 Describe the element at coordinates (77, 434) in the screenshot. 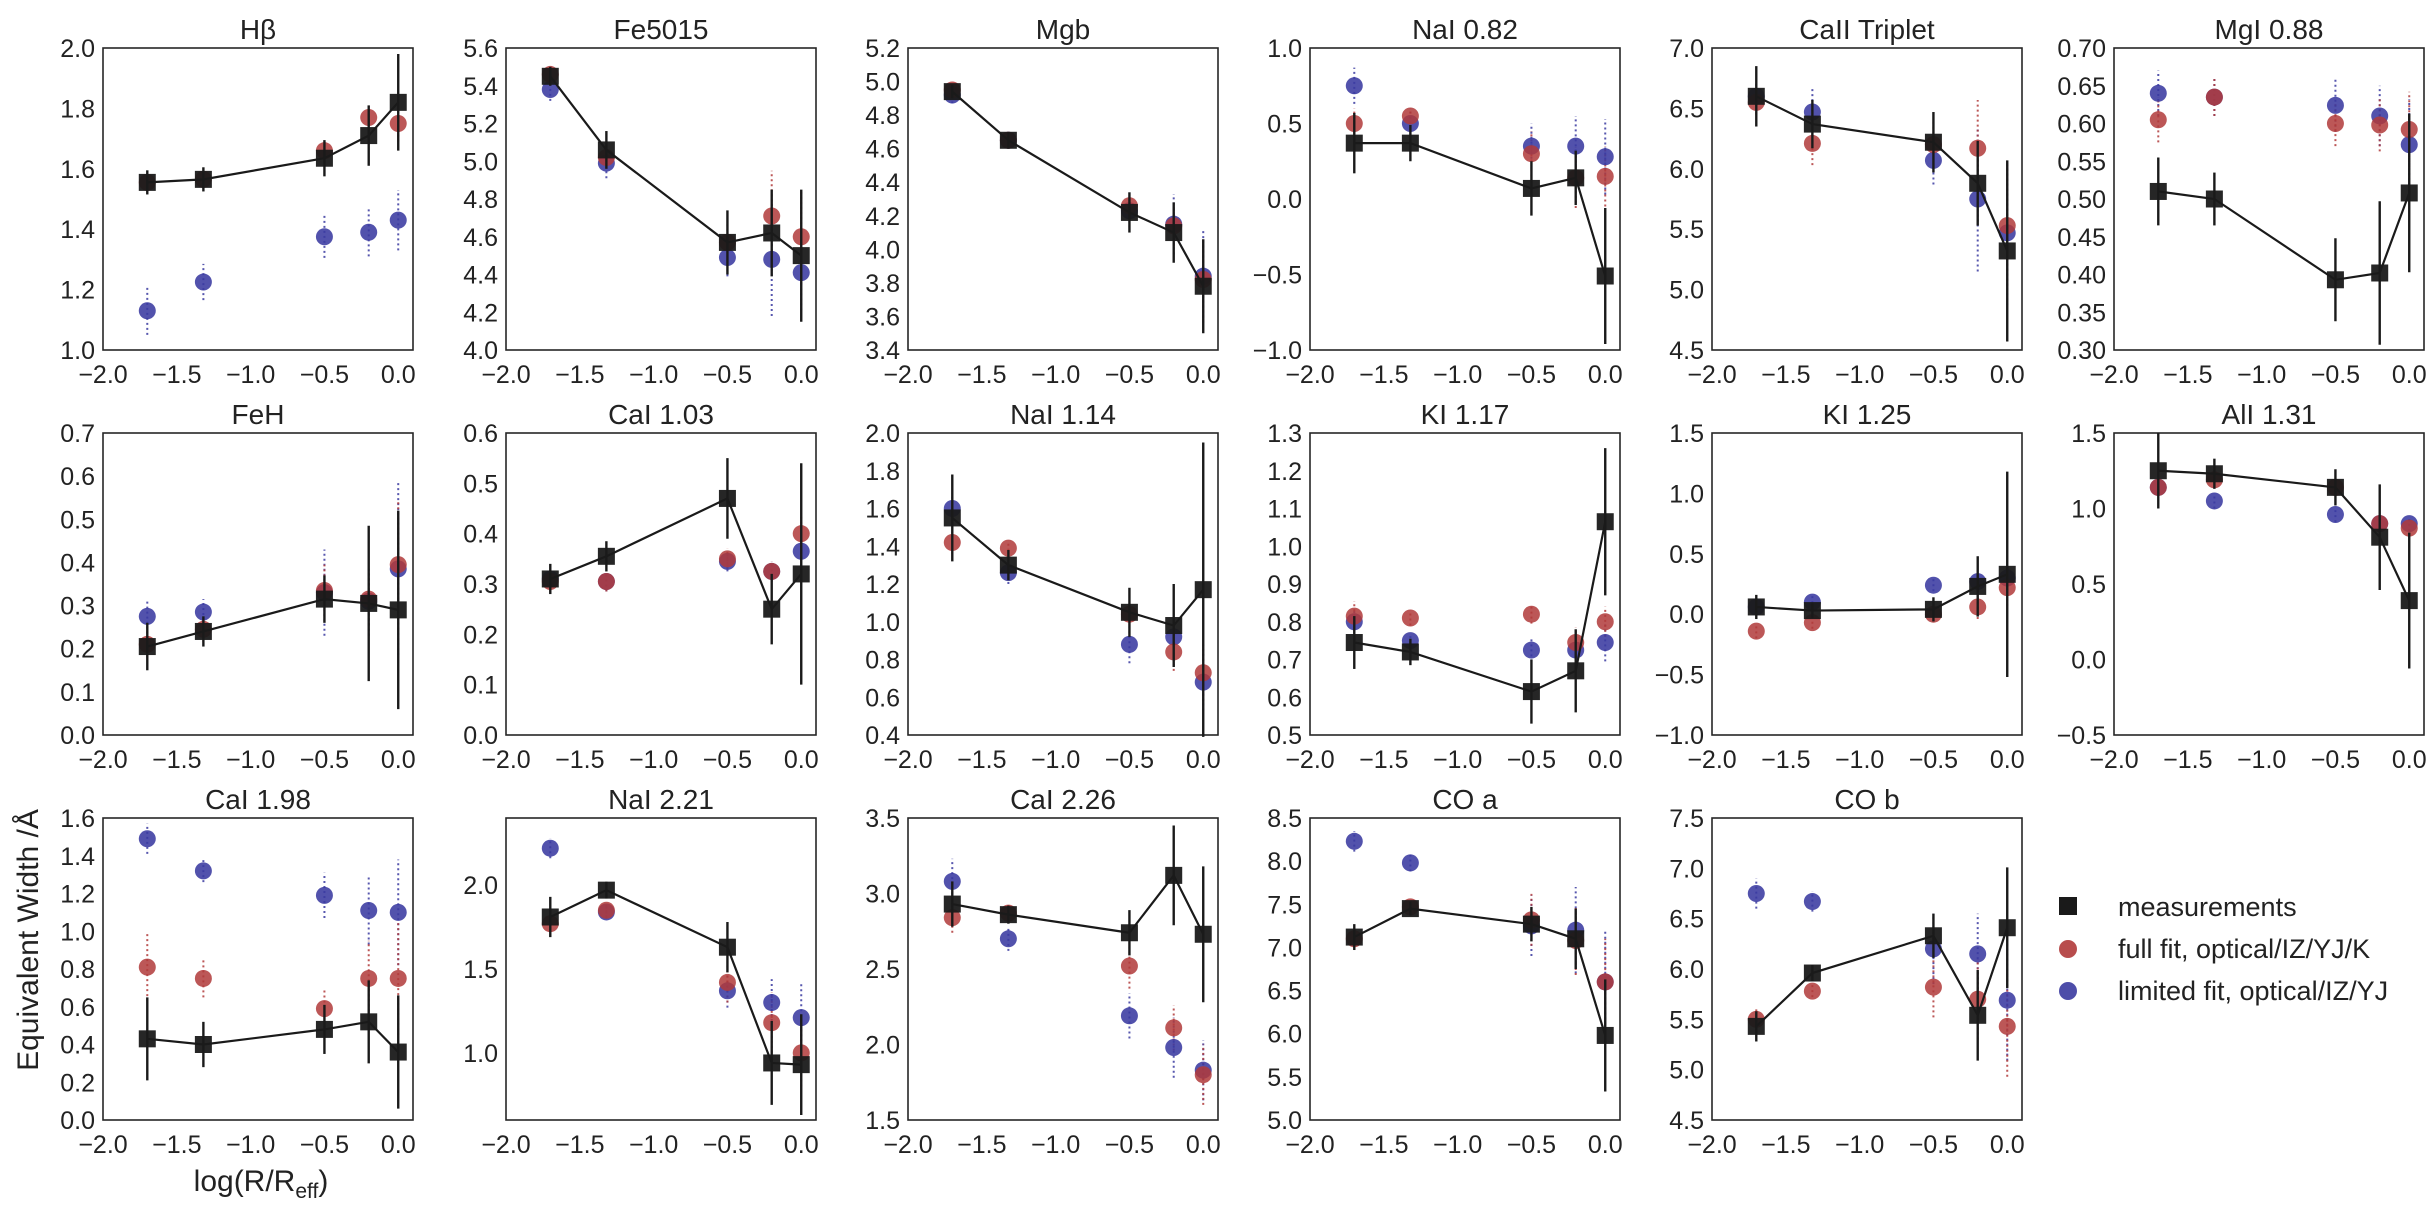

I see `y-tick-label: 0.7` at that location.